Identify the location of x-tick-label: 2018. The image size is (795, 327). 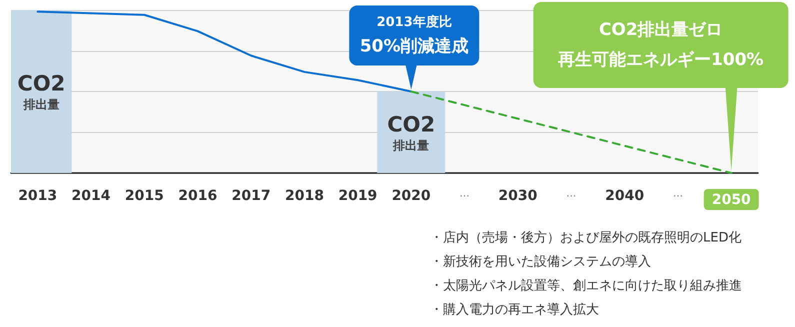
(304, 196).